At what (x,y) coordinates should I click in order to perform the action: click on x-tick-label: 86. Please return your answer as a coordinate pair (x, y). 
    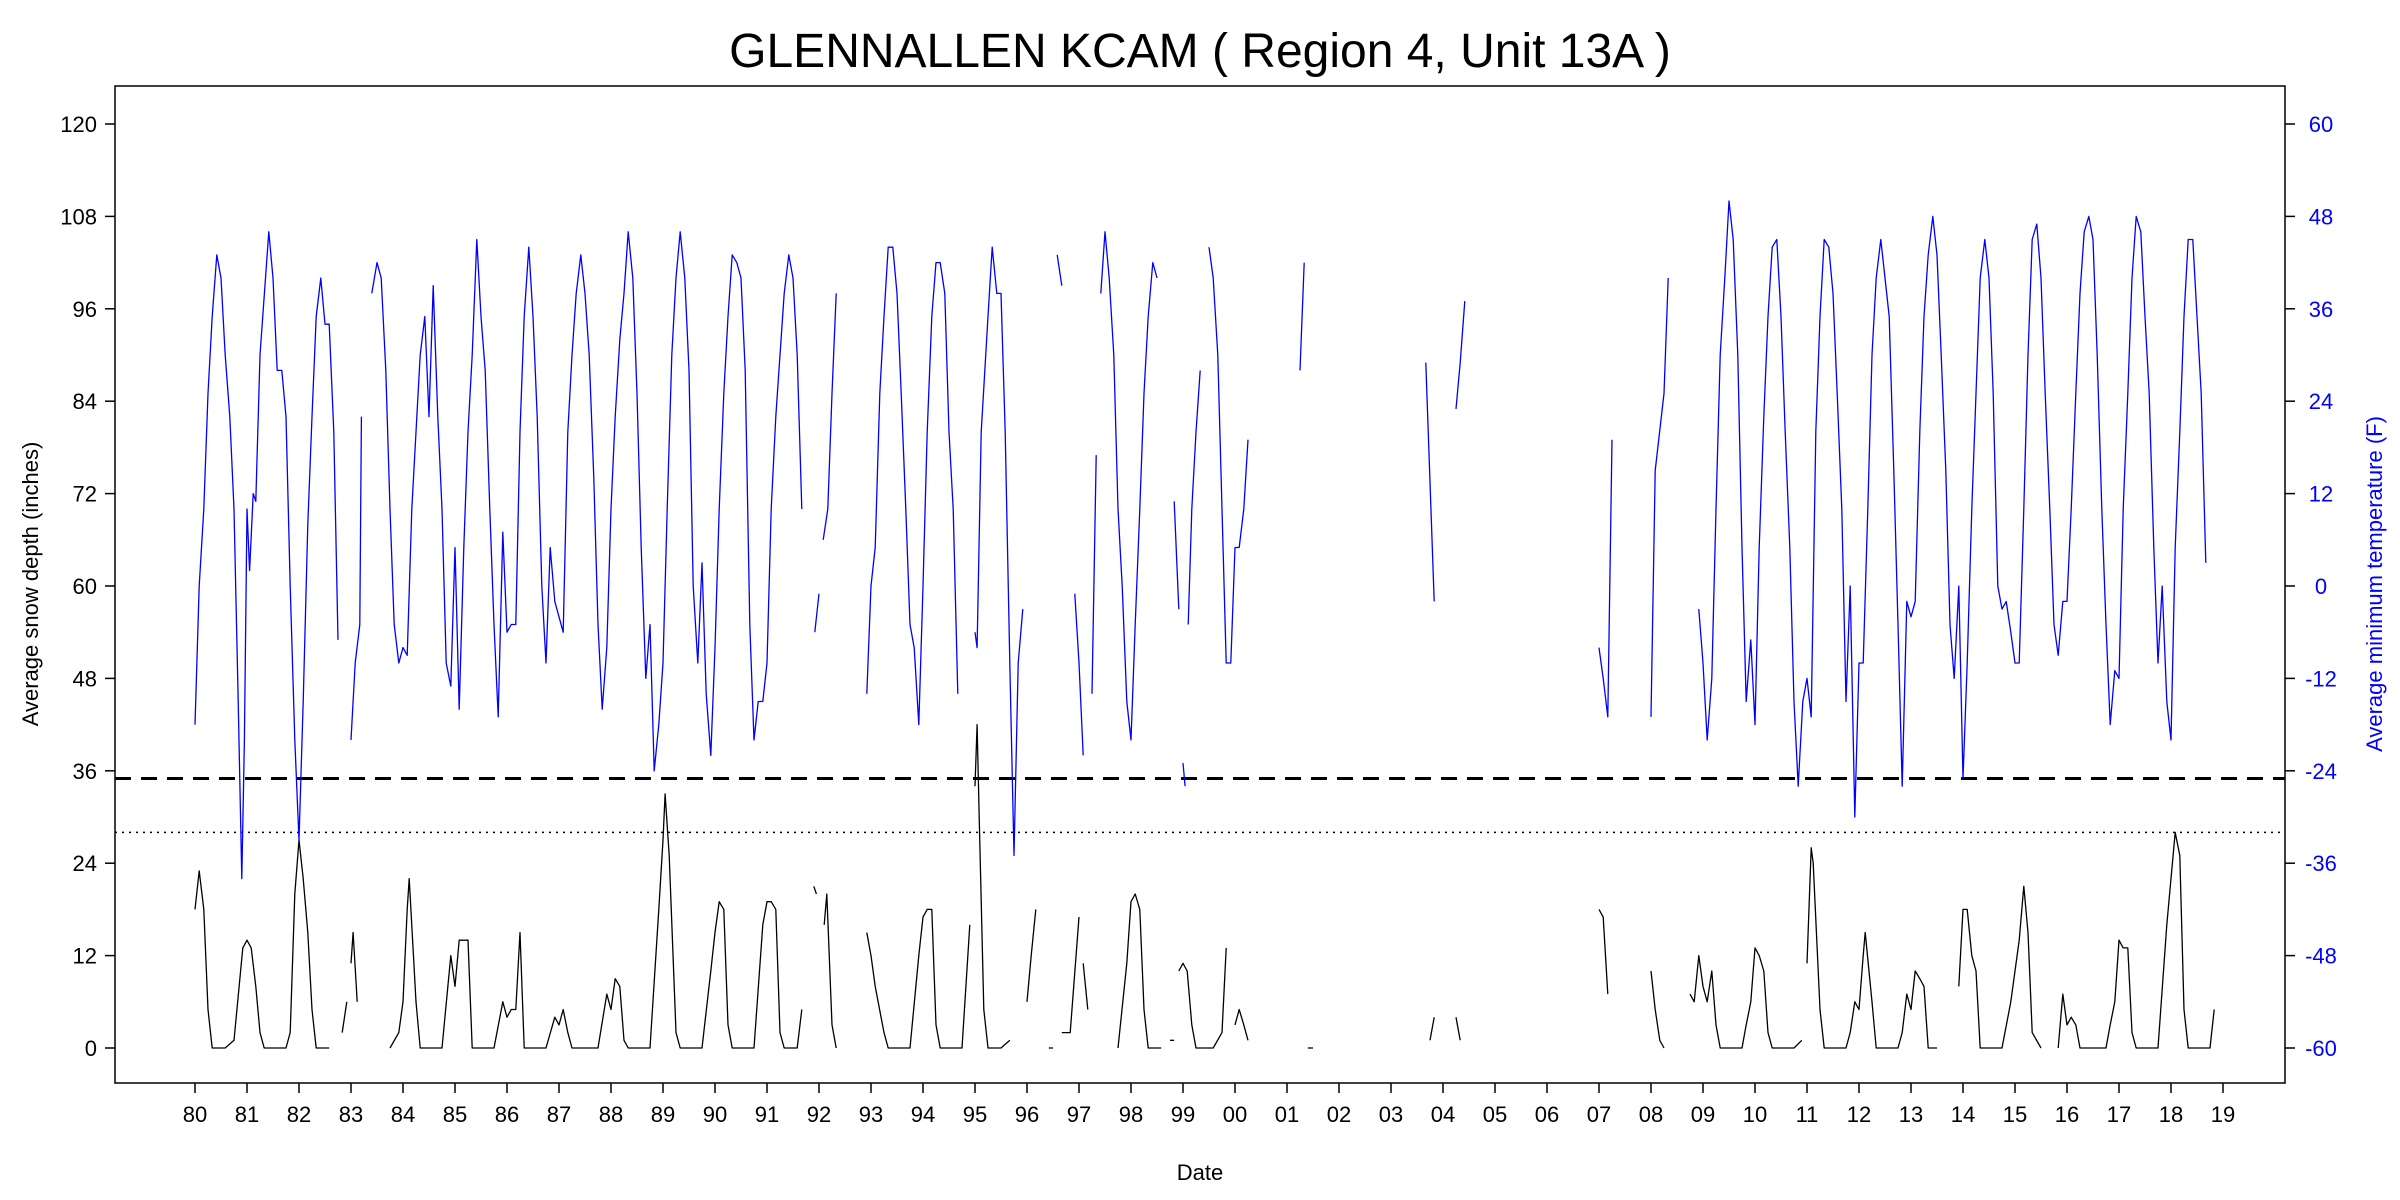
    Looking at the image, I should click on (507, 1114).